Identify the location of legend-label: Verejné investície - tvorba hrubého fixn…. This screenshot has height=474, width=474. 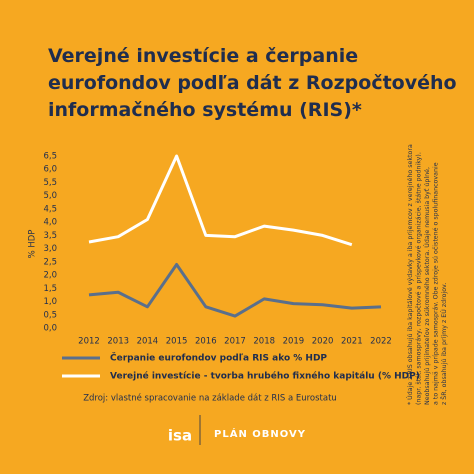
(265, 376).